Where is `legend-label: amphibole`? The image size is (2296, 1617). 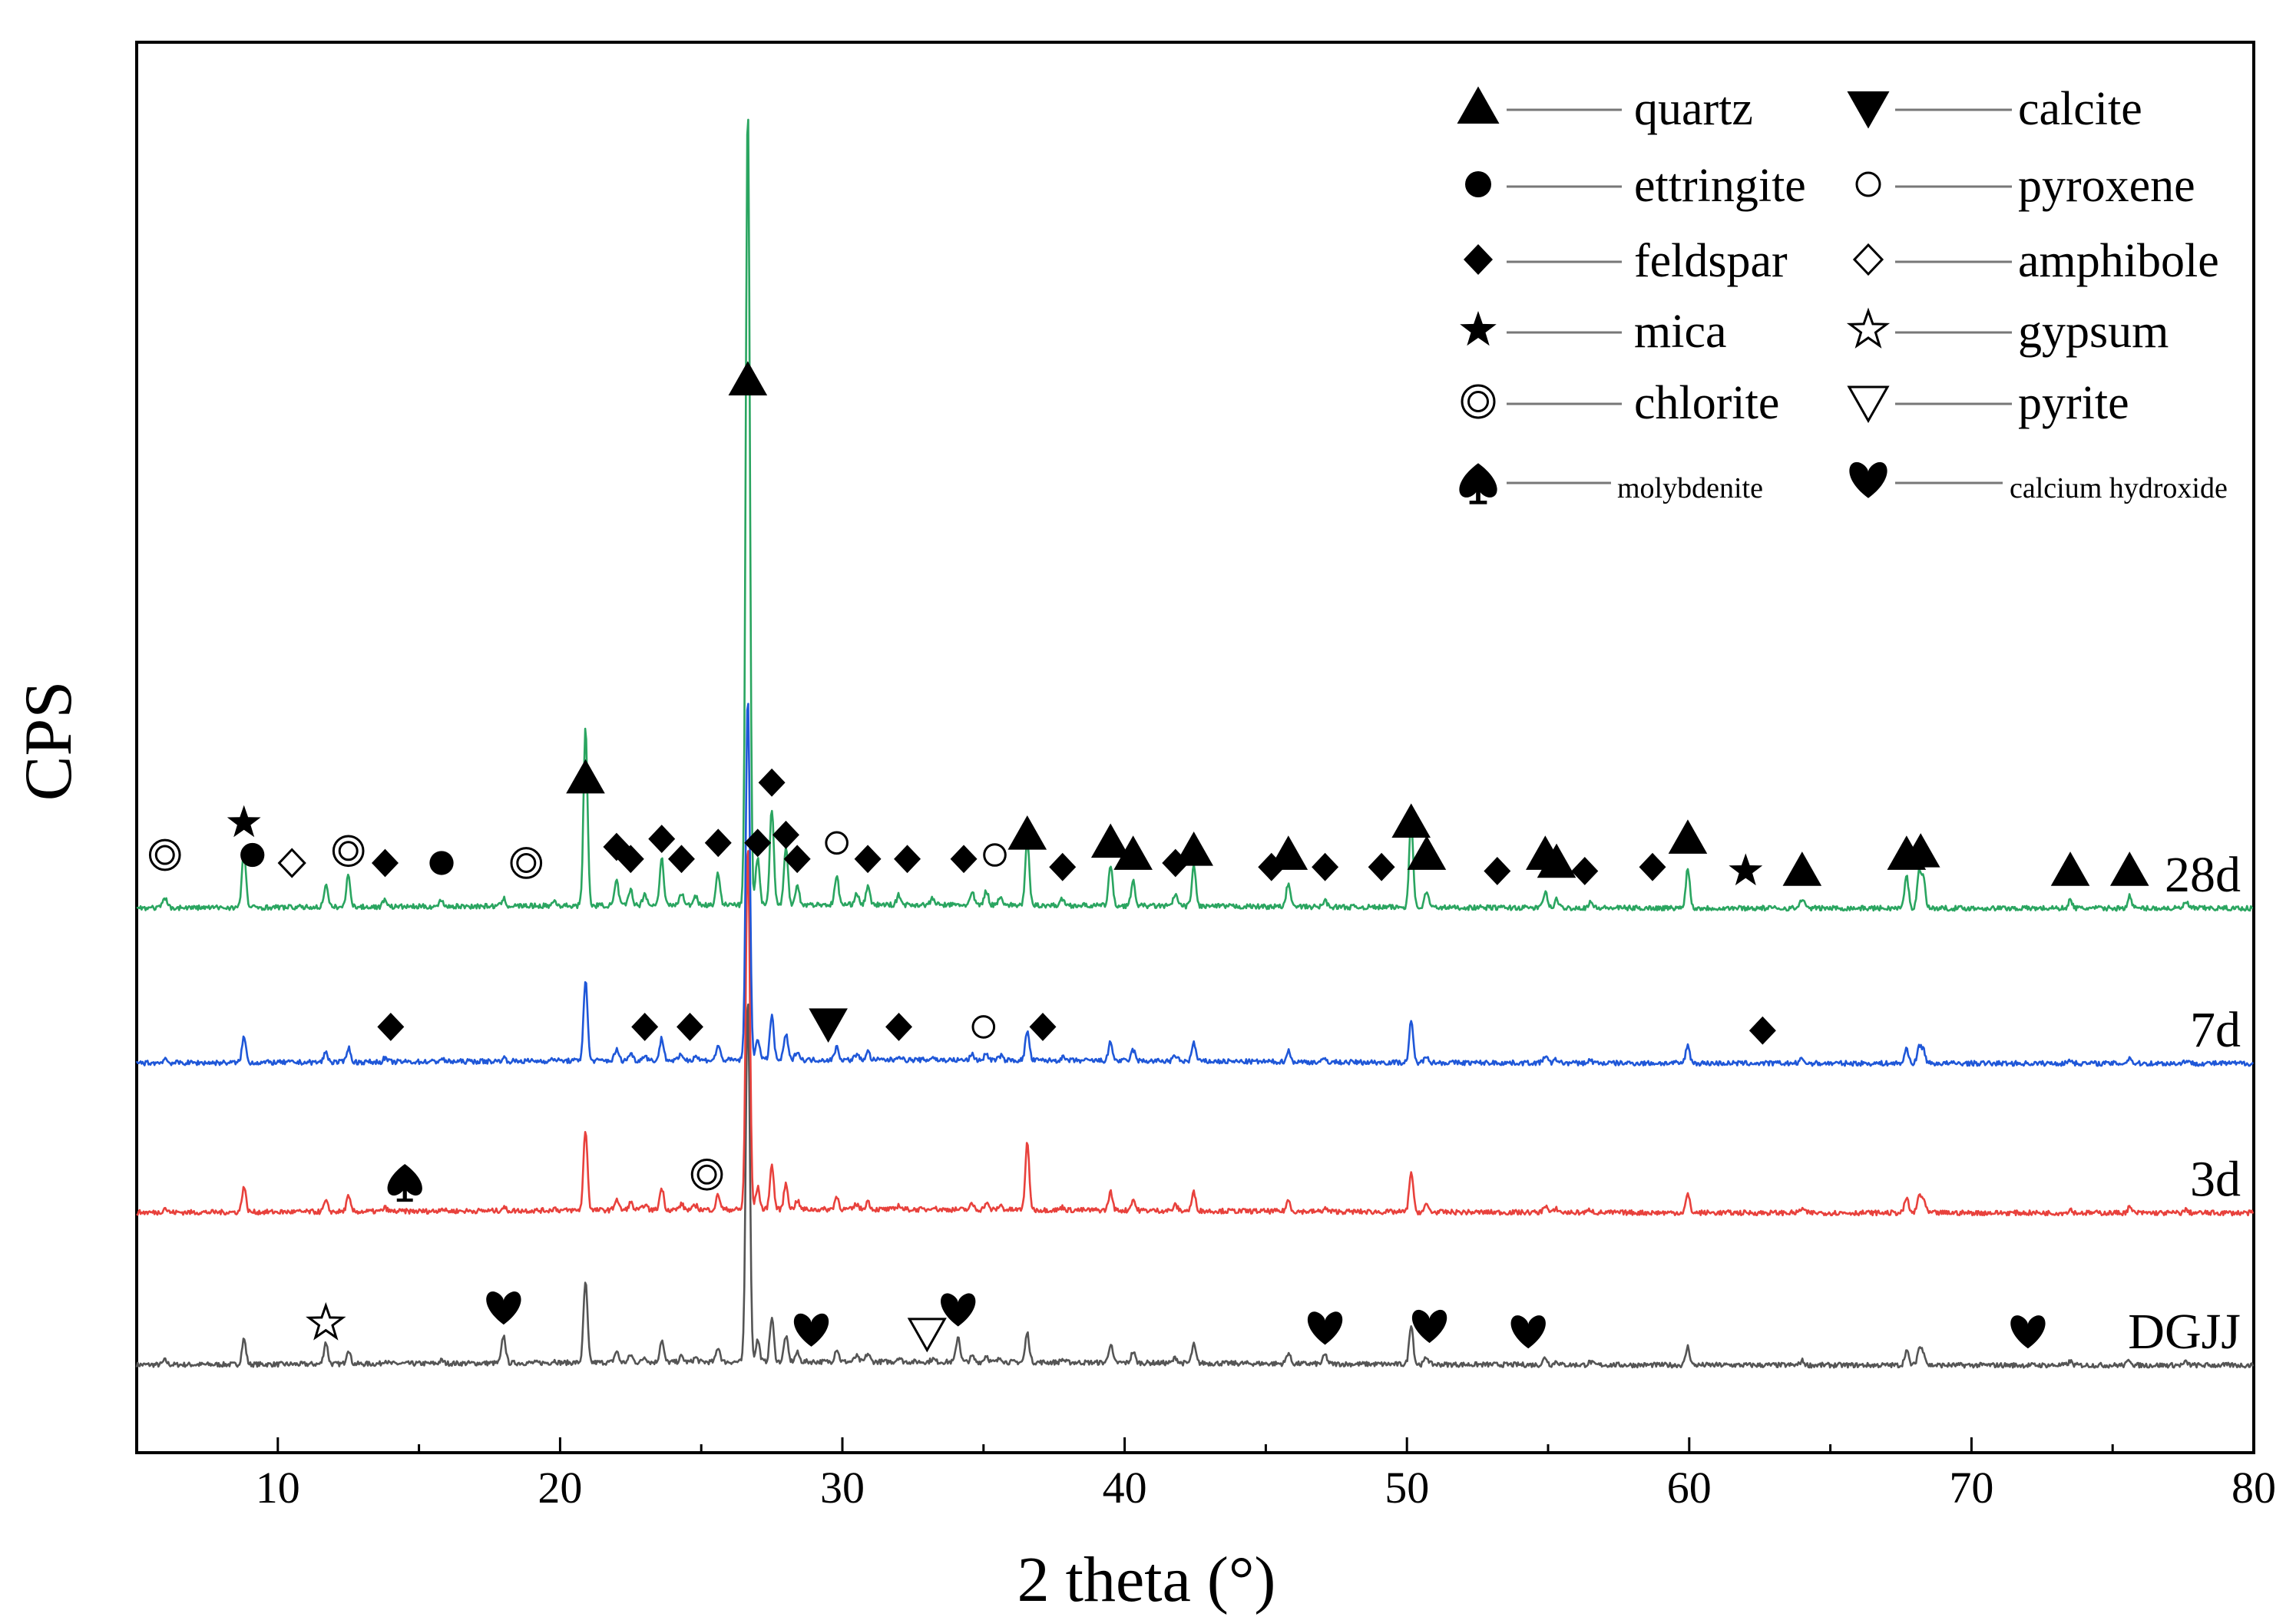 legend-label: amphibole is located at coordinates (2118, 261).